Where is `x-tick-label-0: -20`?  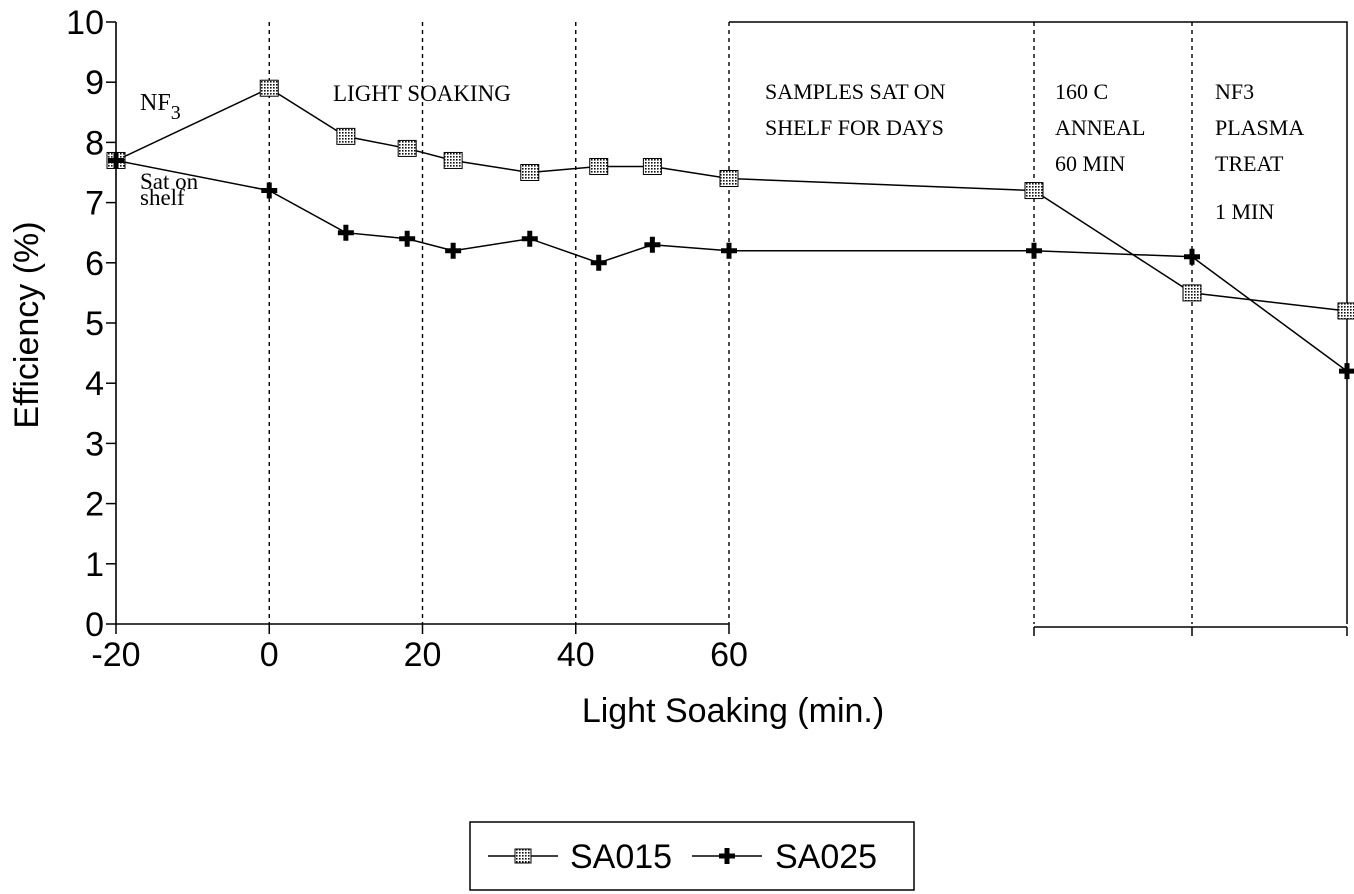 x-tick-label-0: -20 is located at coordinates (115, 655).